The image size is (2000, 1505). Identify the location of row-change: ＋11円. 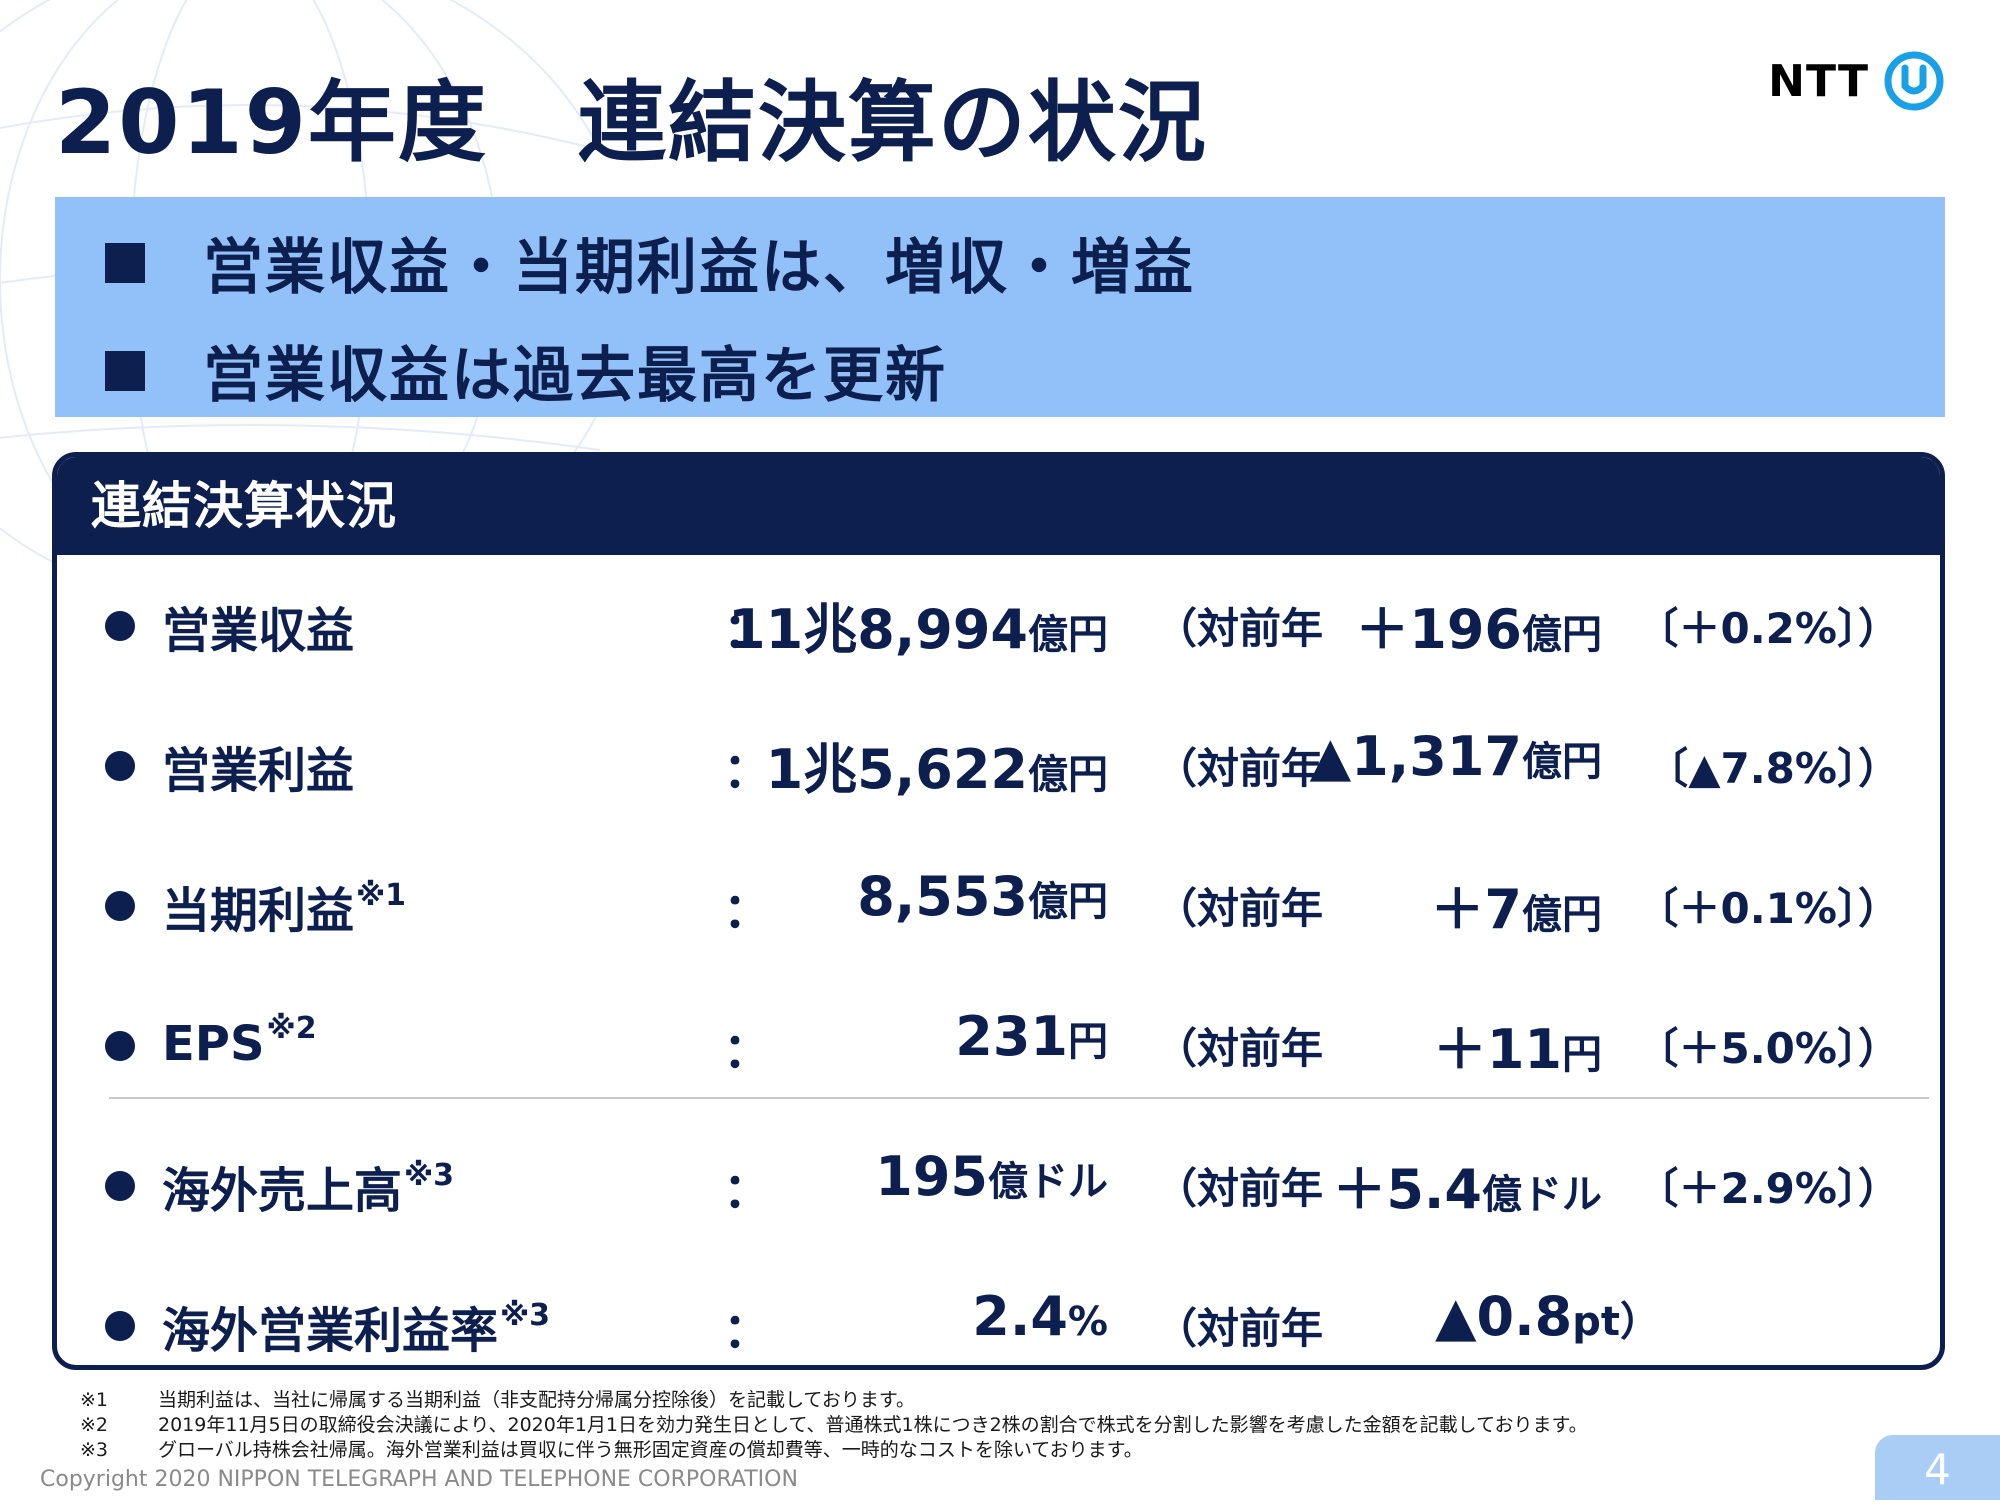
(1517, 1049).